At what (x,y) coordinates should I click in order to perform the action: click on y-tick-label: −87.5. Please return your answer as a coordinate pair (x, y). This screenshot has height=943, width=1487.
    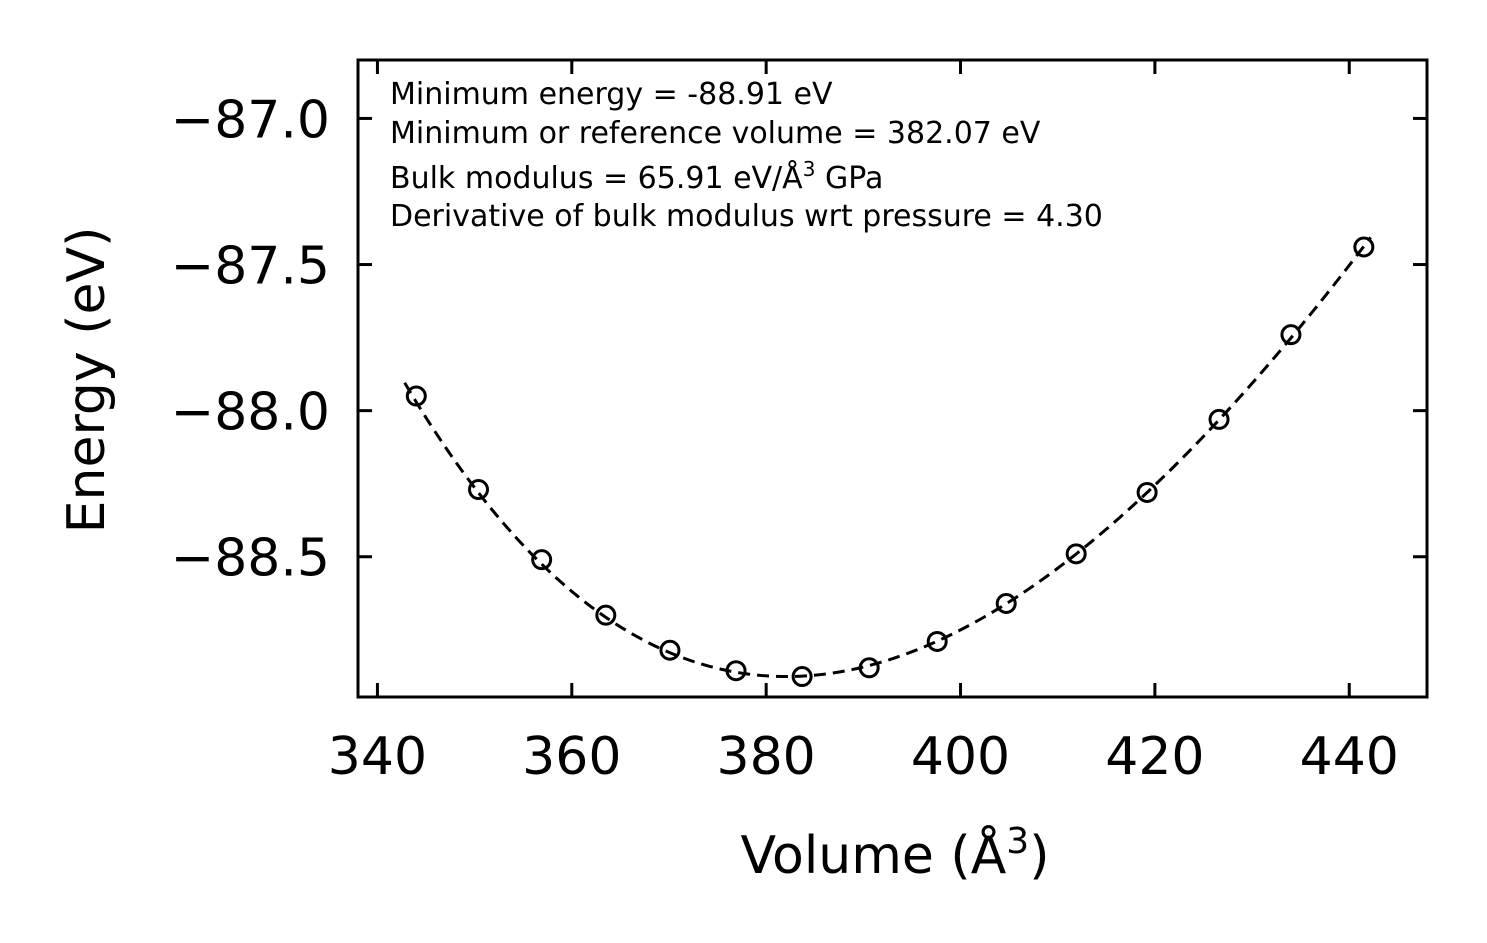
    Looking at the image, I should click on (250, 267).